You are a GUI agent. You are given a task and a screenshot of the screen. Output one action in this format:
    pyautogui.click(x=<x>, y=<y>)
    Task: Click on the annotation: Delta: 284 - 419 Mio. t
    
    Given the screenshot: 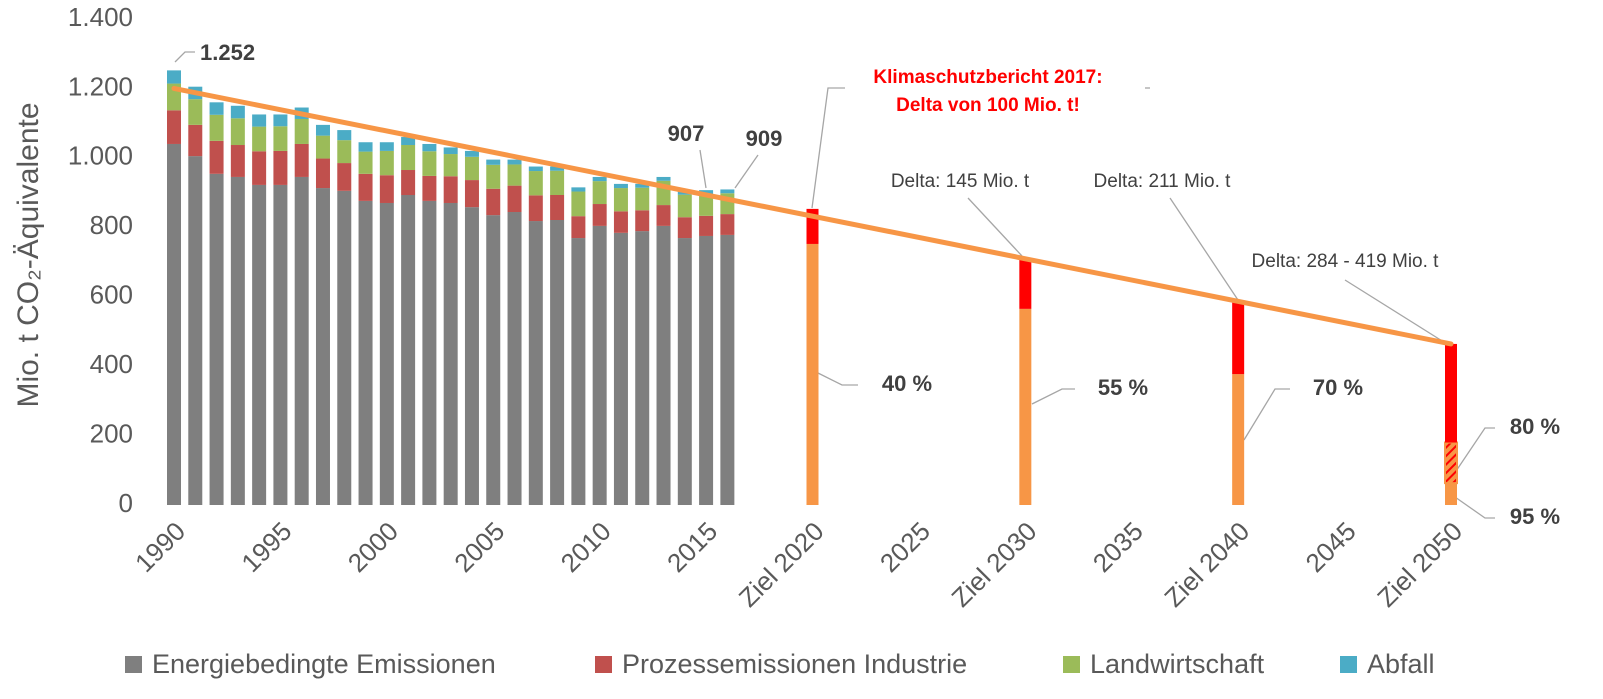 What is the action you would take?
    pyautogui.click(x=1346, y=261)
    